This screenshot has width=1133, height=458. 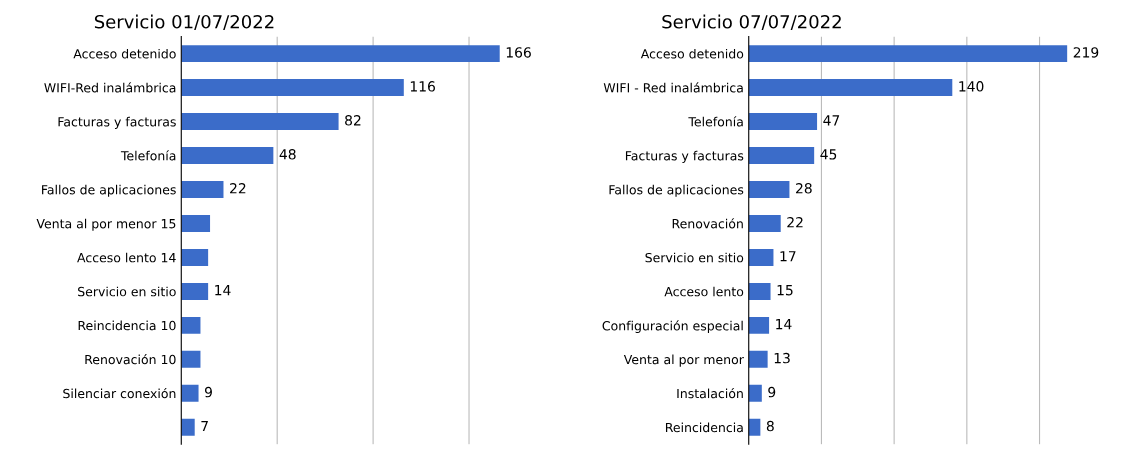 I want to click on data-label: 17, so click(x=788, y=256).